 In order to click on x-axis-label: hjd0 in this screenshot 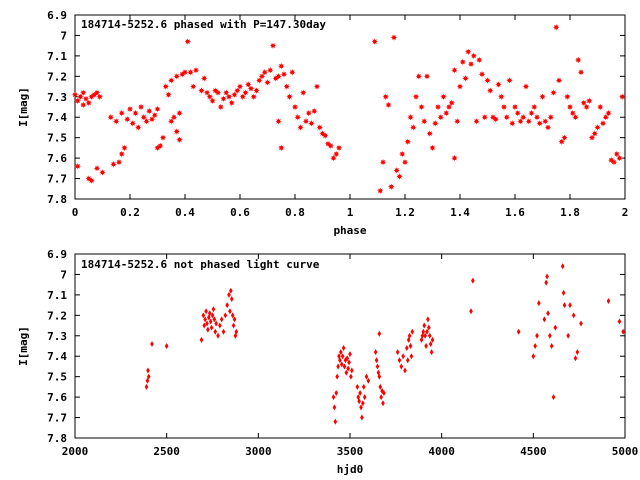, I will do `click(350, 469)`.